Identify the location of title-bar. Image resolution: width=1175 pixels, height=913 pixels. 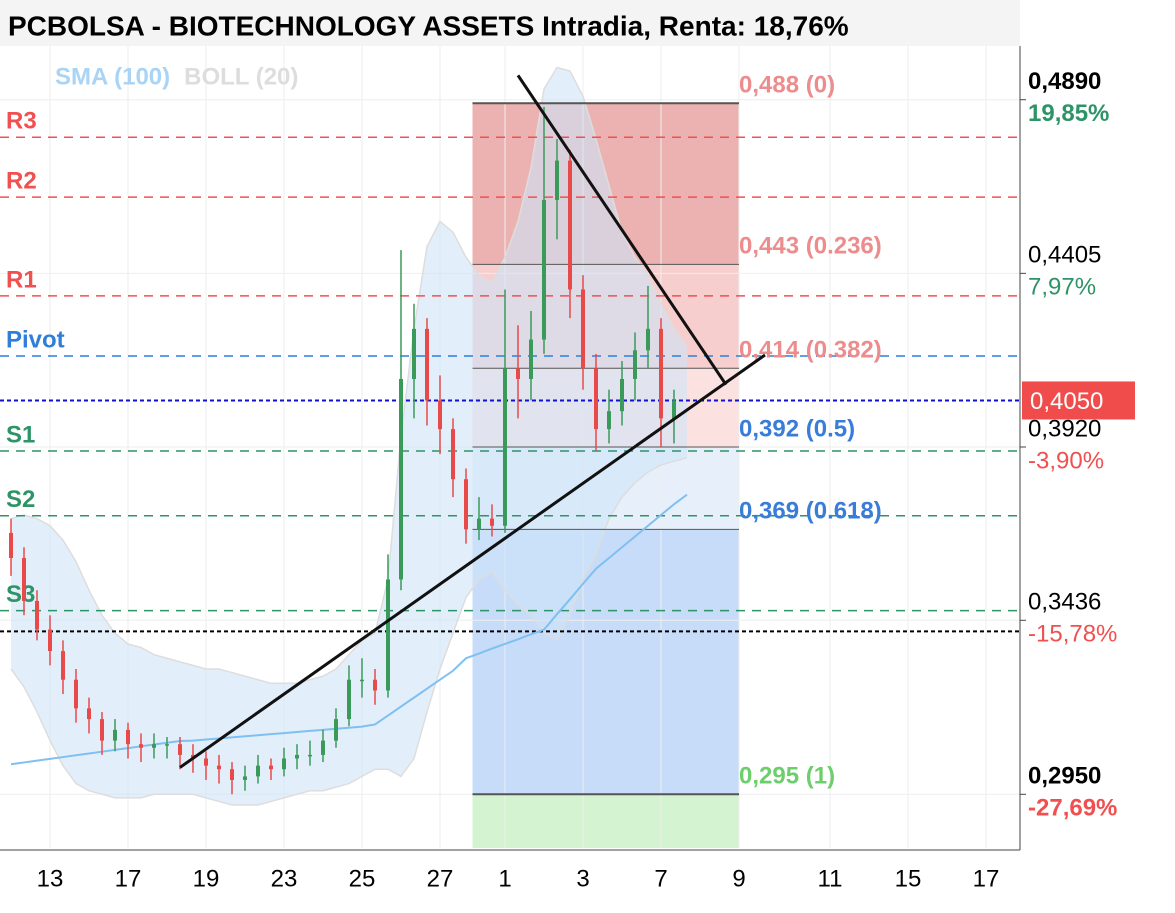
(510, 23).